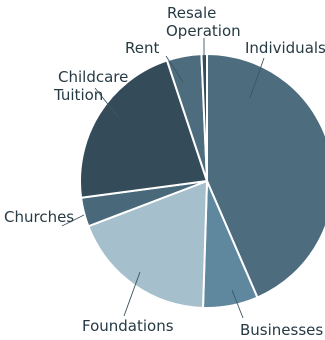 The width and height of the screenshot is (325, 340). I want to click on slice-label-foundations: Foundations, so click(128, 326).